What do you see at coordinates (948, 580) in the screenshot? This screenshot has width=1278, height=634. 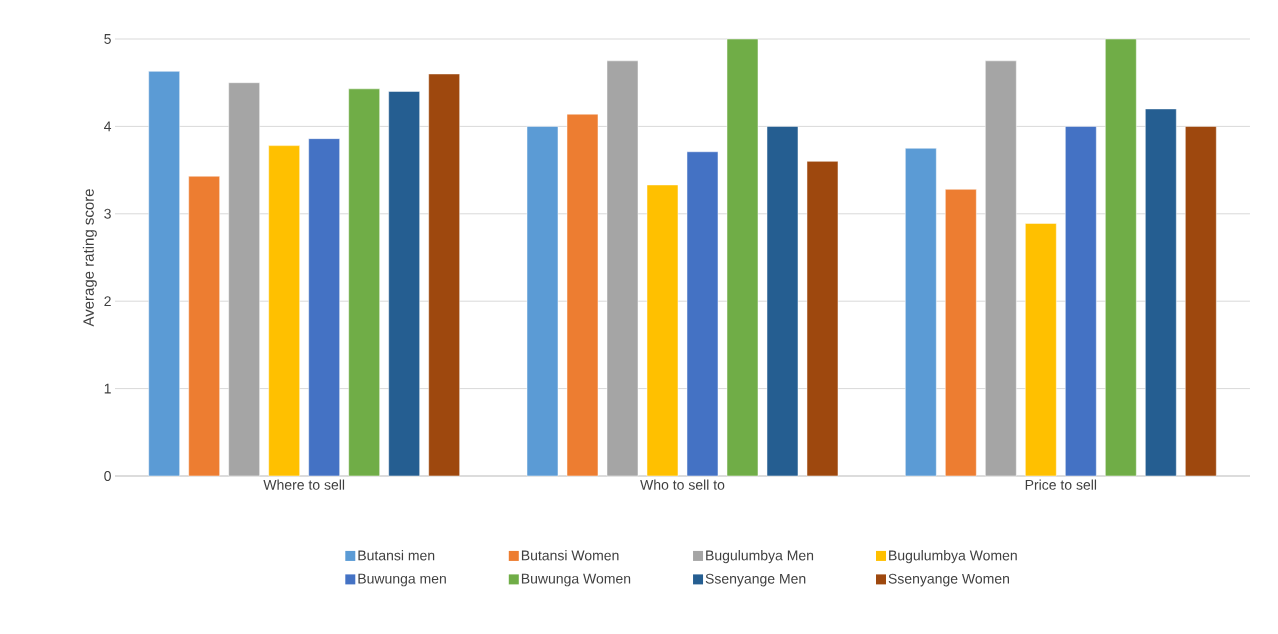 I see `legend-label: Ssenyange Women` at bounding box center [948, 580].